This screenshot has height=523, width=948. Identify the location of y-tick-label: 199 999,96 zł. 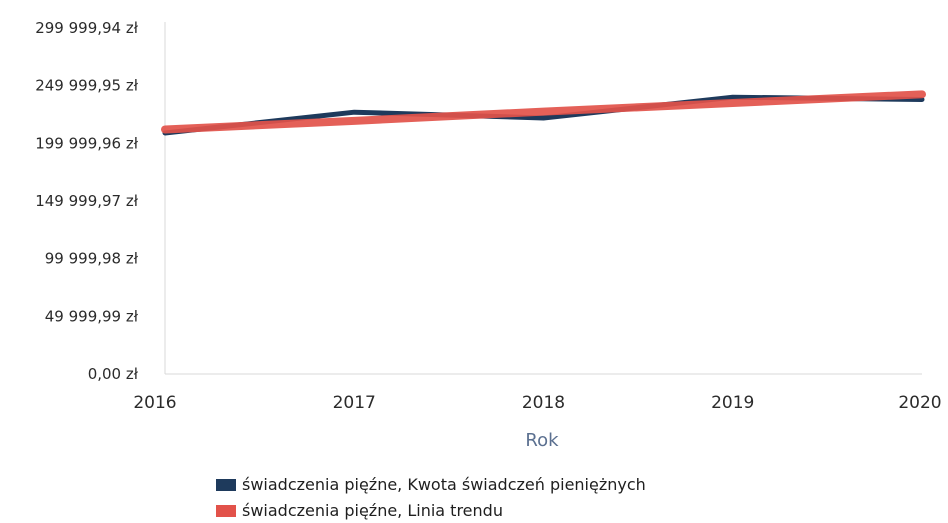
(87, 143).